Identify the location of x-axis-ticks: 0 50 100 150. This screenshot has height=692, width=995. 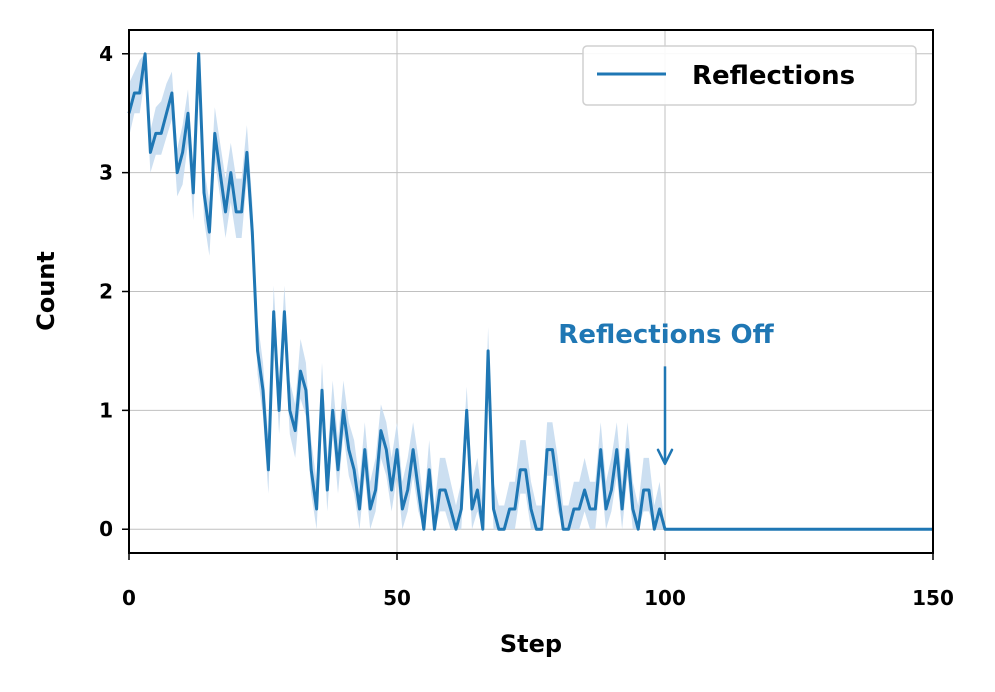
(538, 581).